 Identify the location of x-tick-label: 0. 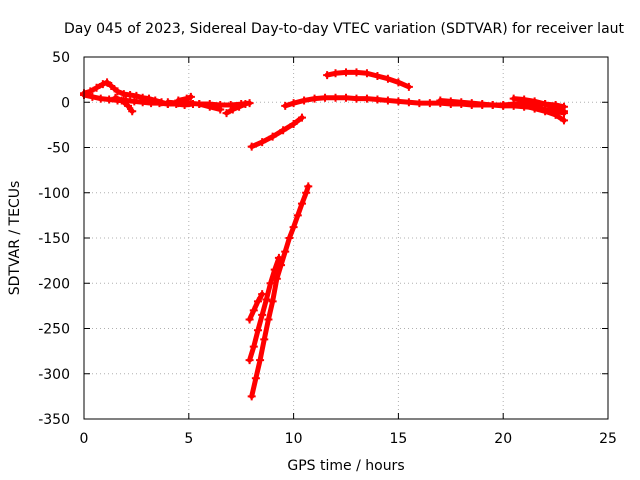
(84, 439).